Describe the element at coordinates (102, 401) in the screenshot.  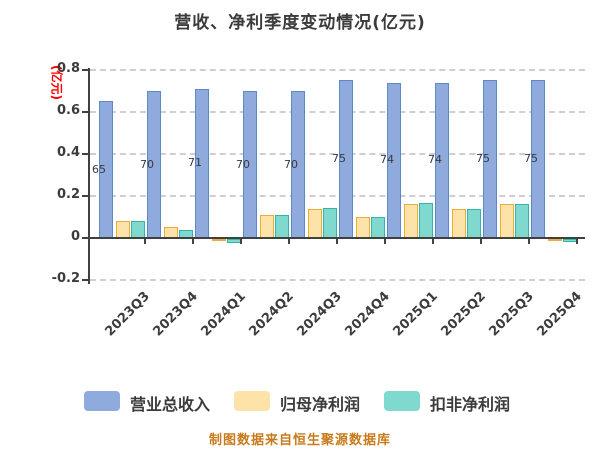
I see `legend-swatch-revenue` at that location.